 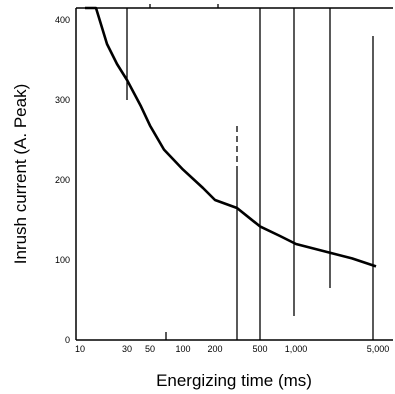 What do you see at coordinates (150, 349) in the screenshot?
I see `x-tick-label-2: 50` at bounding box center [150, 349].